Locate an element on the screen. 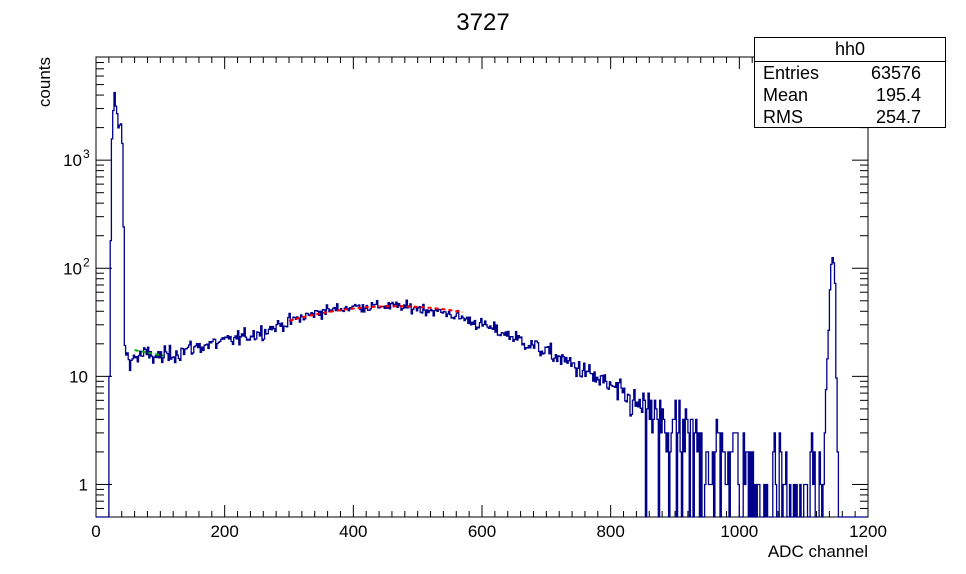 This screenshot has width=966, height=574. stats-row-entries: Entries 63576 is located at coordinates (850, 73).